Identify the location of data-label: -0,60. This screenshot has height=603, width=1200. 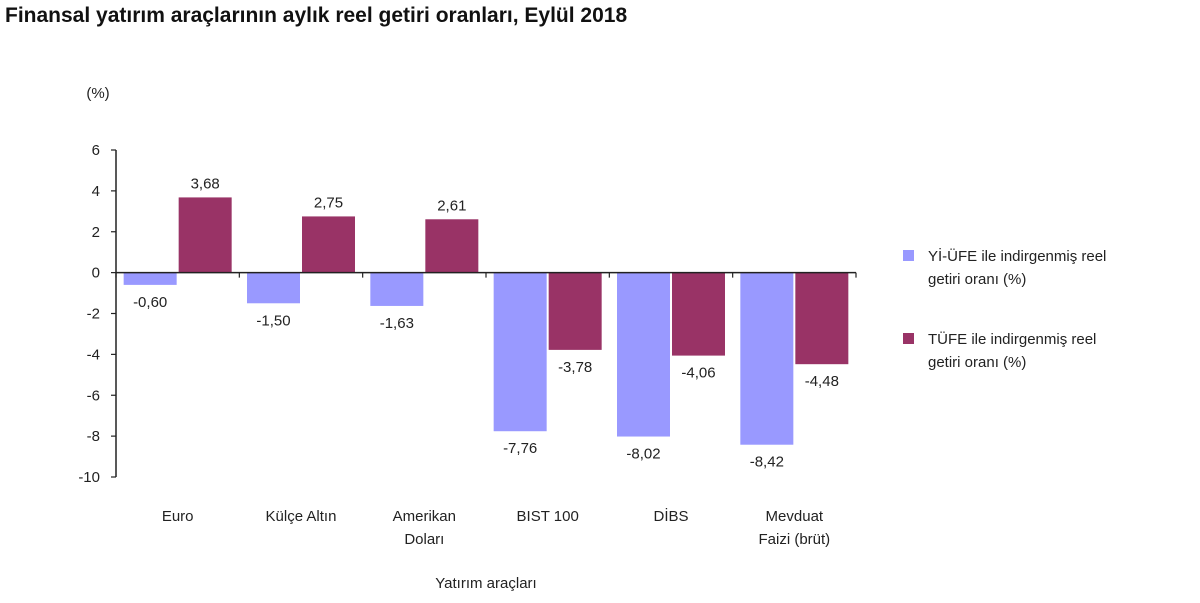
(150, 302).